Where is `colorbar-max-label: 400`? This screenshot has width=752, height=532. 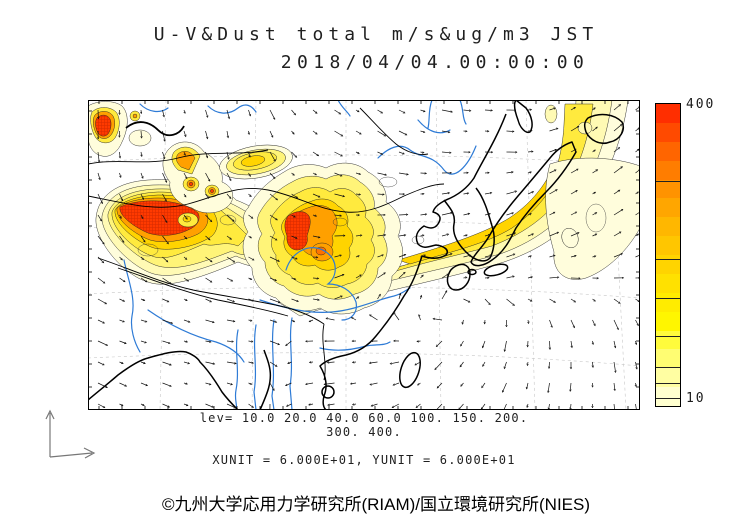 colorbar-max-label: 400 is located at coordinates (701, 104).